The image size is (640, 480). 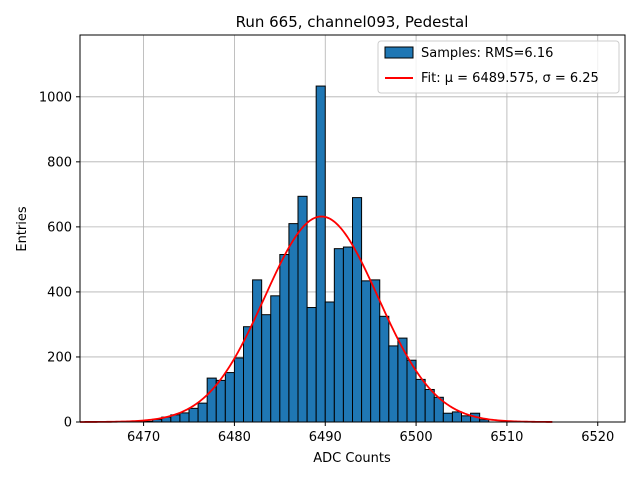 What do you see at coordinates (399, 52) in the screenshot?
I see `legend-swatch-samples` at bounding box center [399, 52].